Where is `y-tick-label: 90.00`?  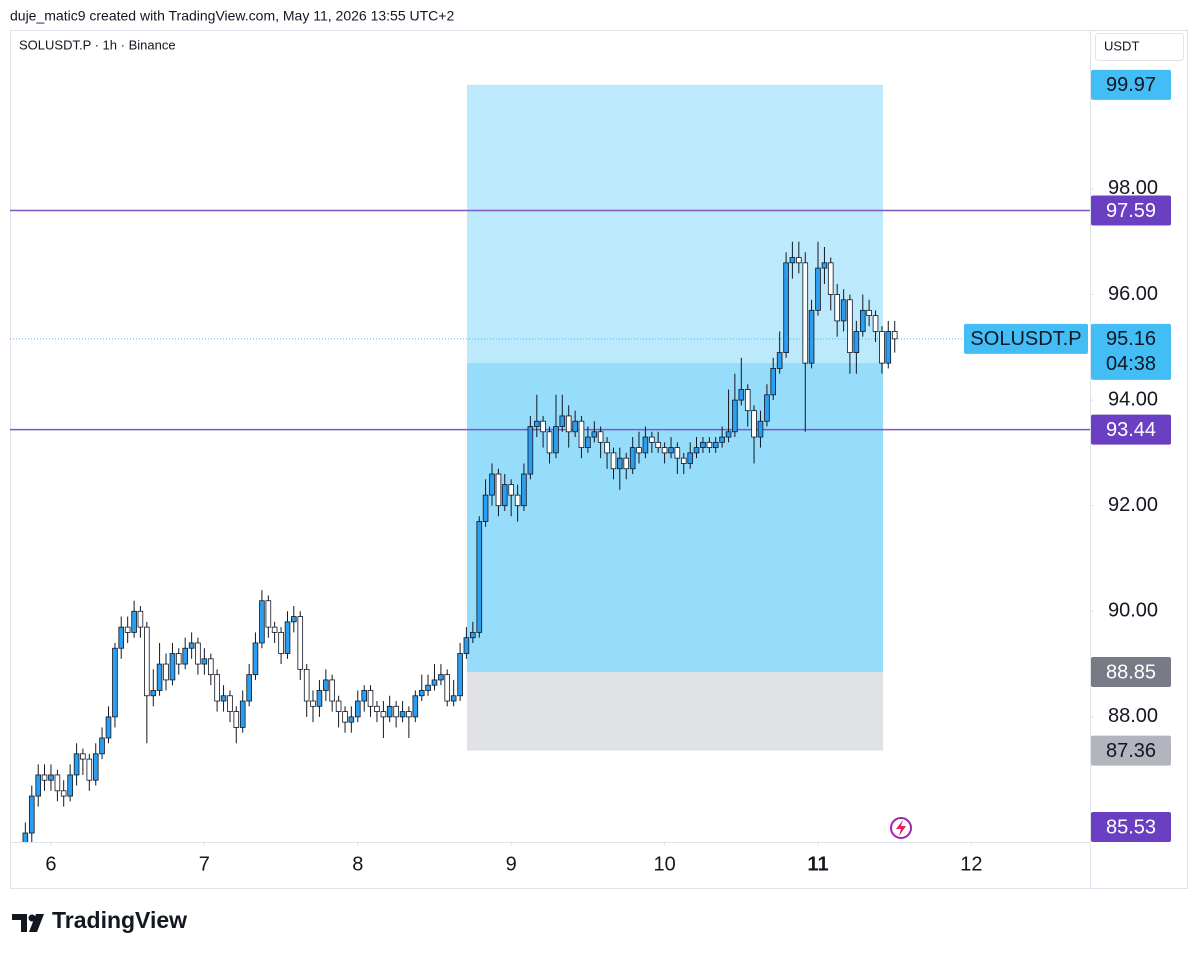
y-tick-label: 90.00 is located at coordinates (1133, 611).